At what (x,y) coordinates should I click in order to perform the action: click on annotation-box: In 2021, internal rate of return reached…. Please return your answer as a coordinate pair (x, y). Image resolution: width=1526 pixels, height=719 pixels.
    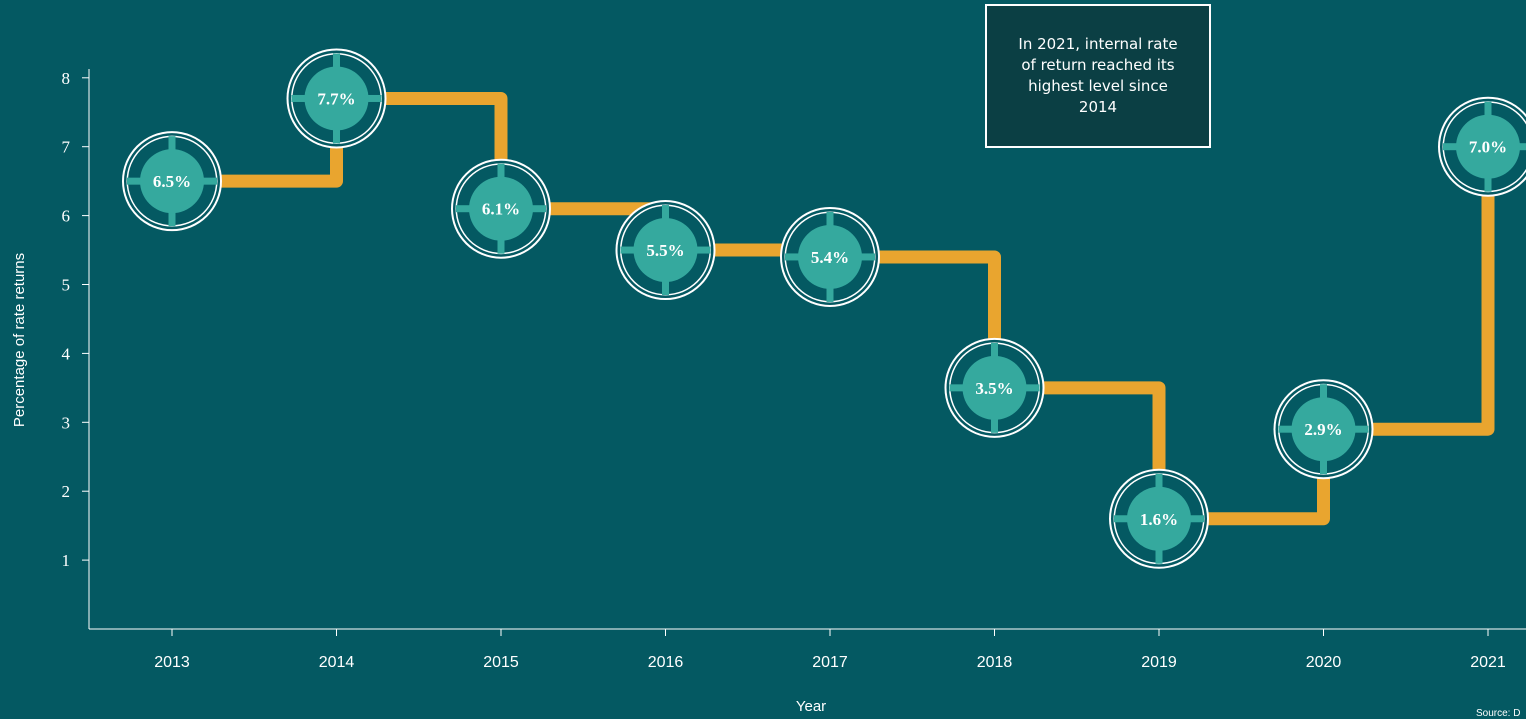
    Looking at the image, I should click on (1098, 76).